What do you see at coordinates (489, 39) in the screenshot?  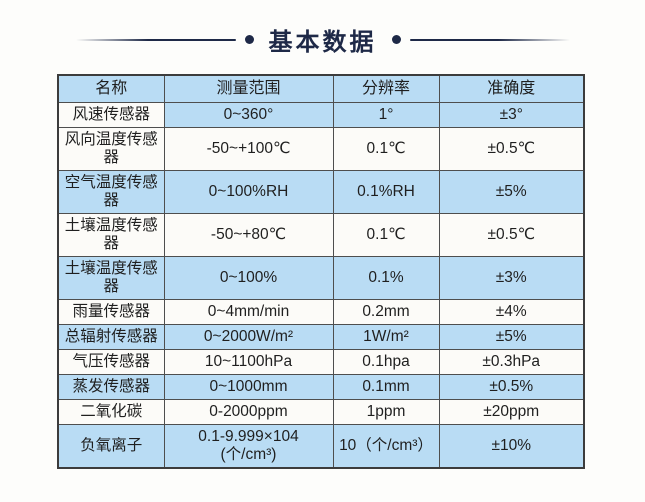 I see `title-divider-right` at bounding box center [489, 39].